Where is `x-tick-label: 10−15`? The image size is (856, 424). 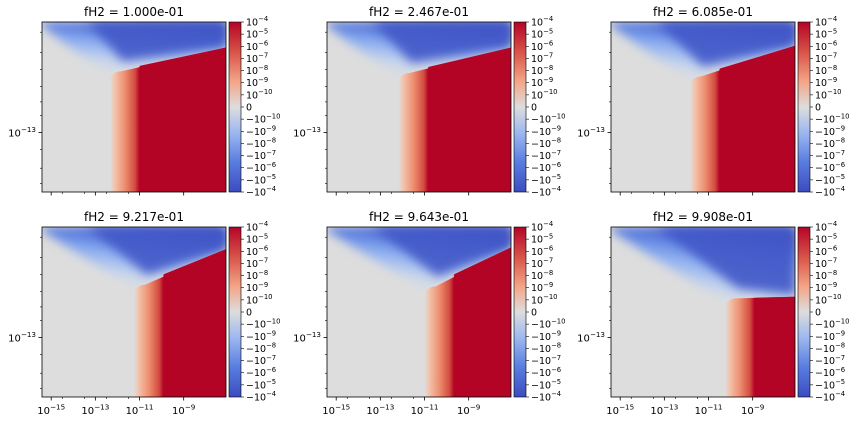 x-tick-label: 10−15 is located at coordinates (620, 410).